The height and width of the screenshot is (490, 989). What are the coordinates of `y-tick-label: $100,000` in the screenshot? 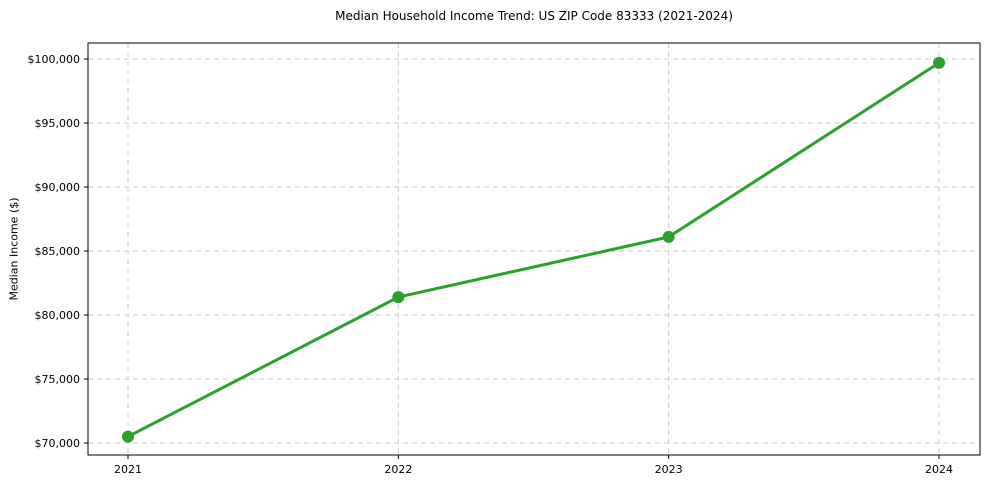 It's located at (54, 59).